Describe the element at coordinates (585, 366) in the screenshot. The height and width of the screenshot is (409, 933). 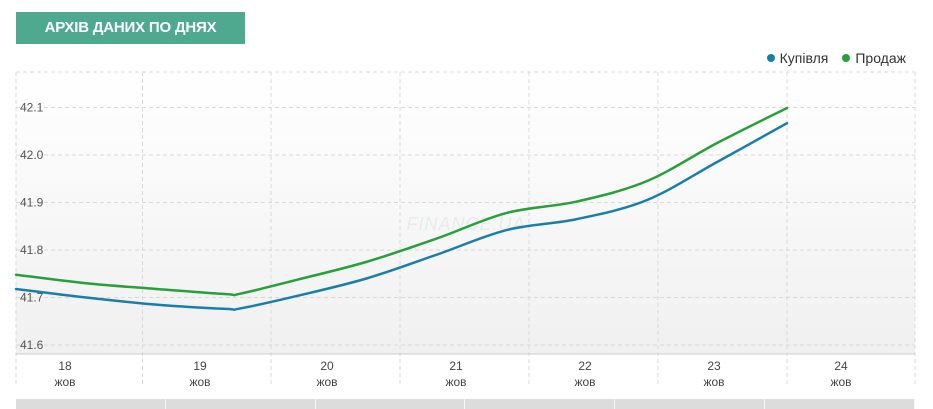
I see `x-tick-day: 22` at that location.